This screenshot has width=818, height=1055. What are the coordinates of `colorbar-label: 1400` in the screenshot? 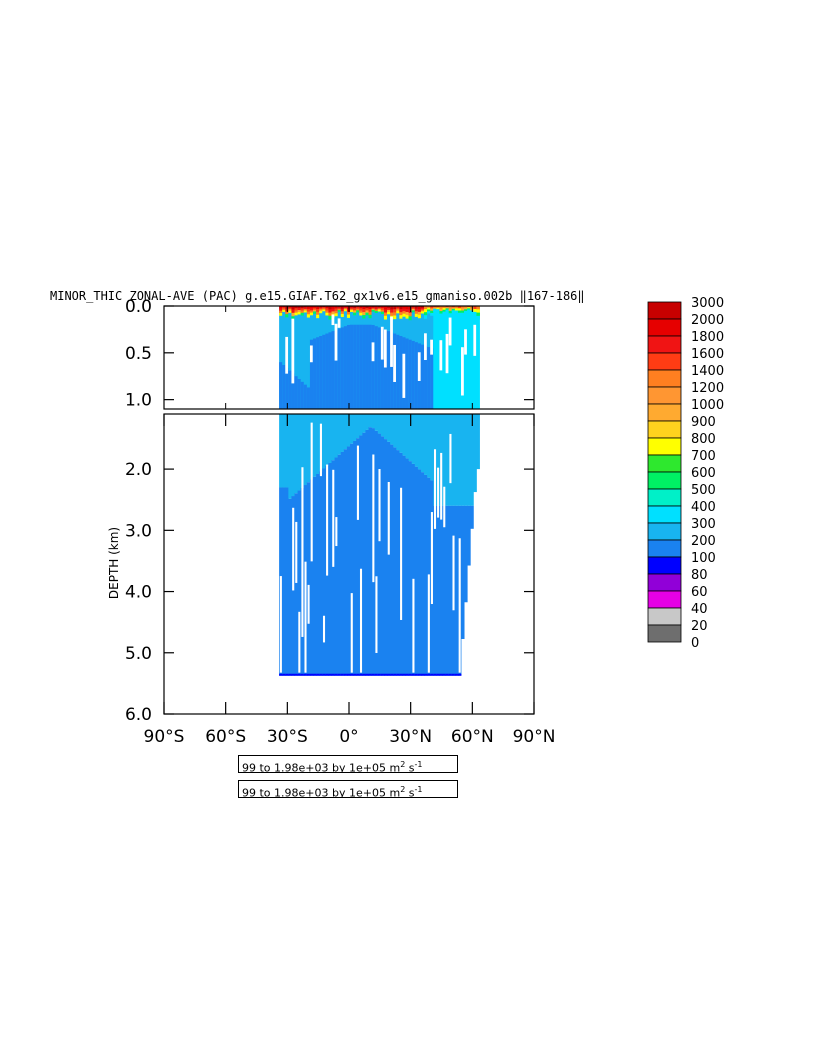 It's located at (707, 371).